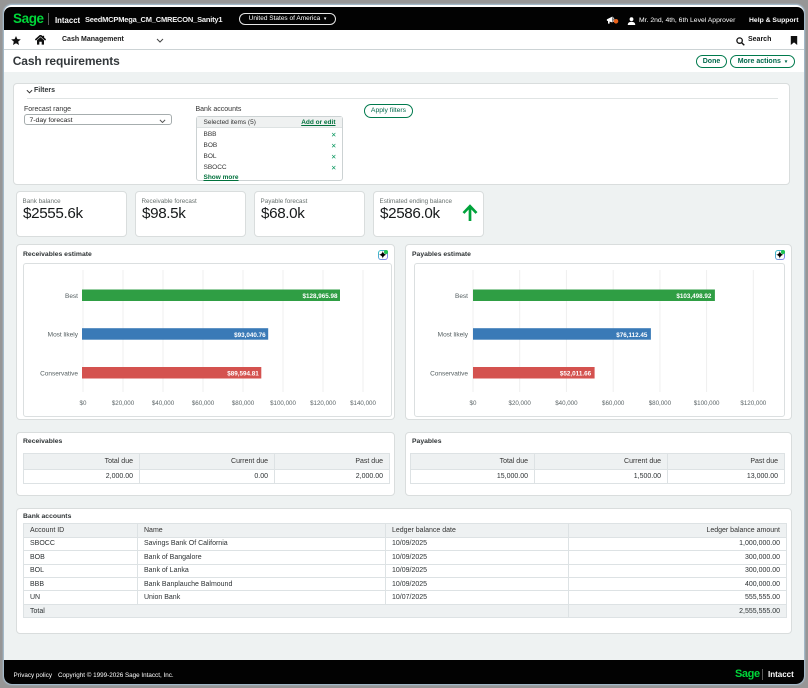  What do you see at coordinates (250, 335) in the screenshot?
I see `svg-text: $93,040.76` at bounding box center [250, 335].